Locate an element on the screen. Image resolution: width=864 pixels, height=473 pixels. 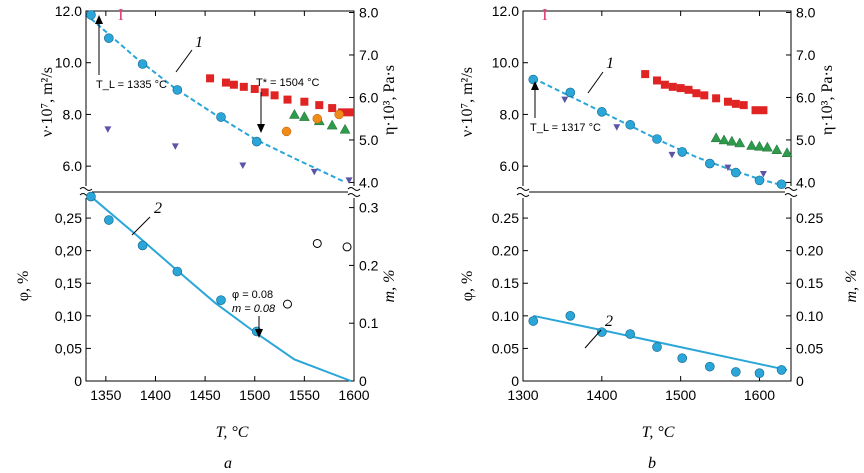
panel-a-eta-triangle-point is located at coordinates (345, 128).